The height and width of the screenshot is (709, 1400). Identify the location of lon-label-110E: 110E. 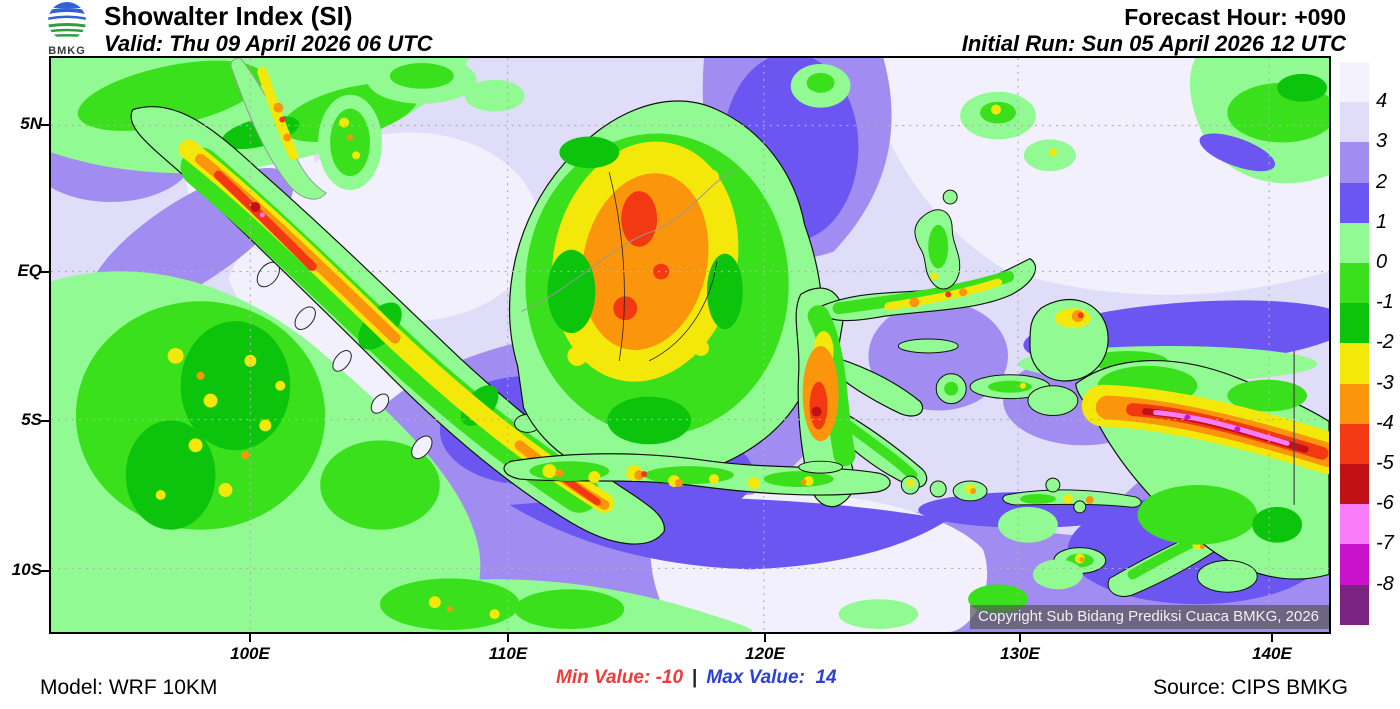
(508, 653).